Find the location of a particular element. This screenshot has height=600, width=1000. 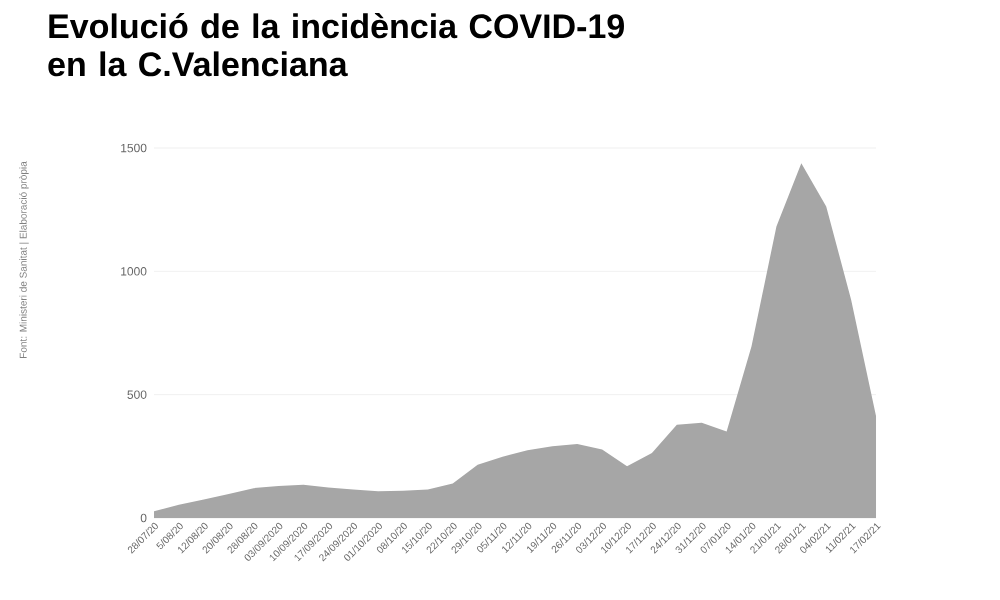

chart-title: Evolució de la incidència COVID-19 en la C.Valenciana is located at coordinates (336, 45).